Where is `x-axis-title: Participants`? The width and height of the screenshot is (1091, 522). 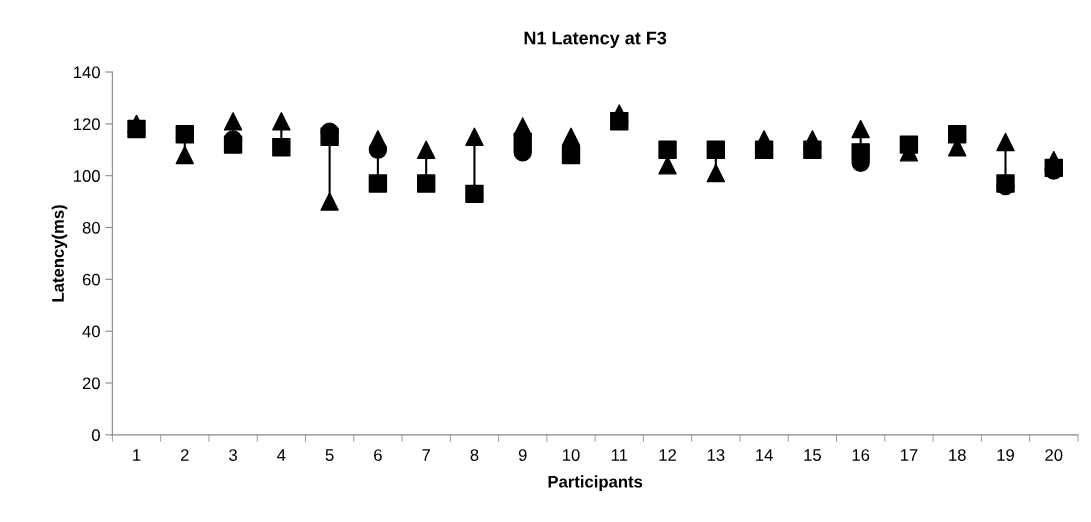 x-axis-title: Participants is located at coordinates (595, 483).